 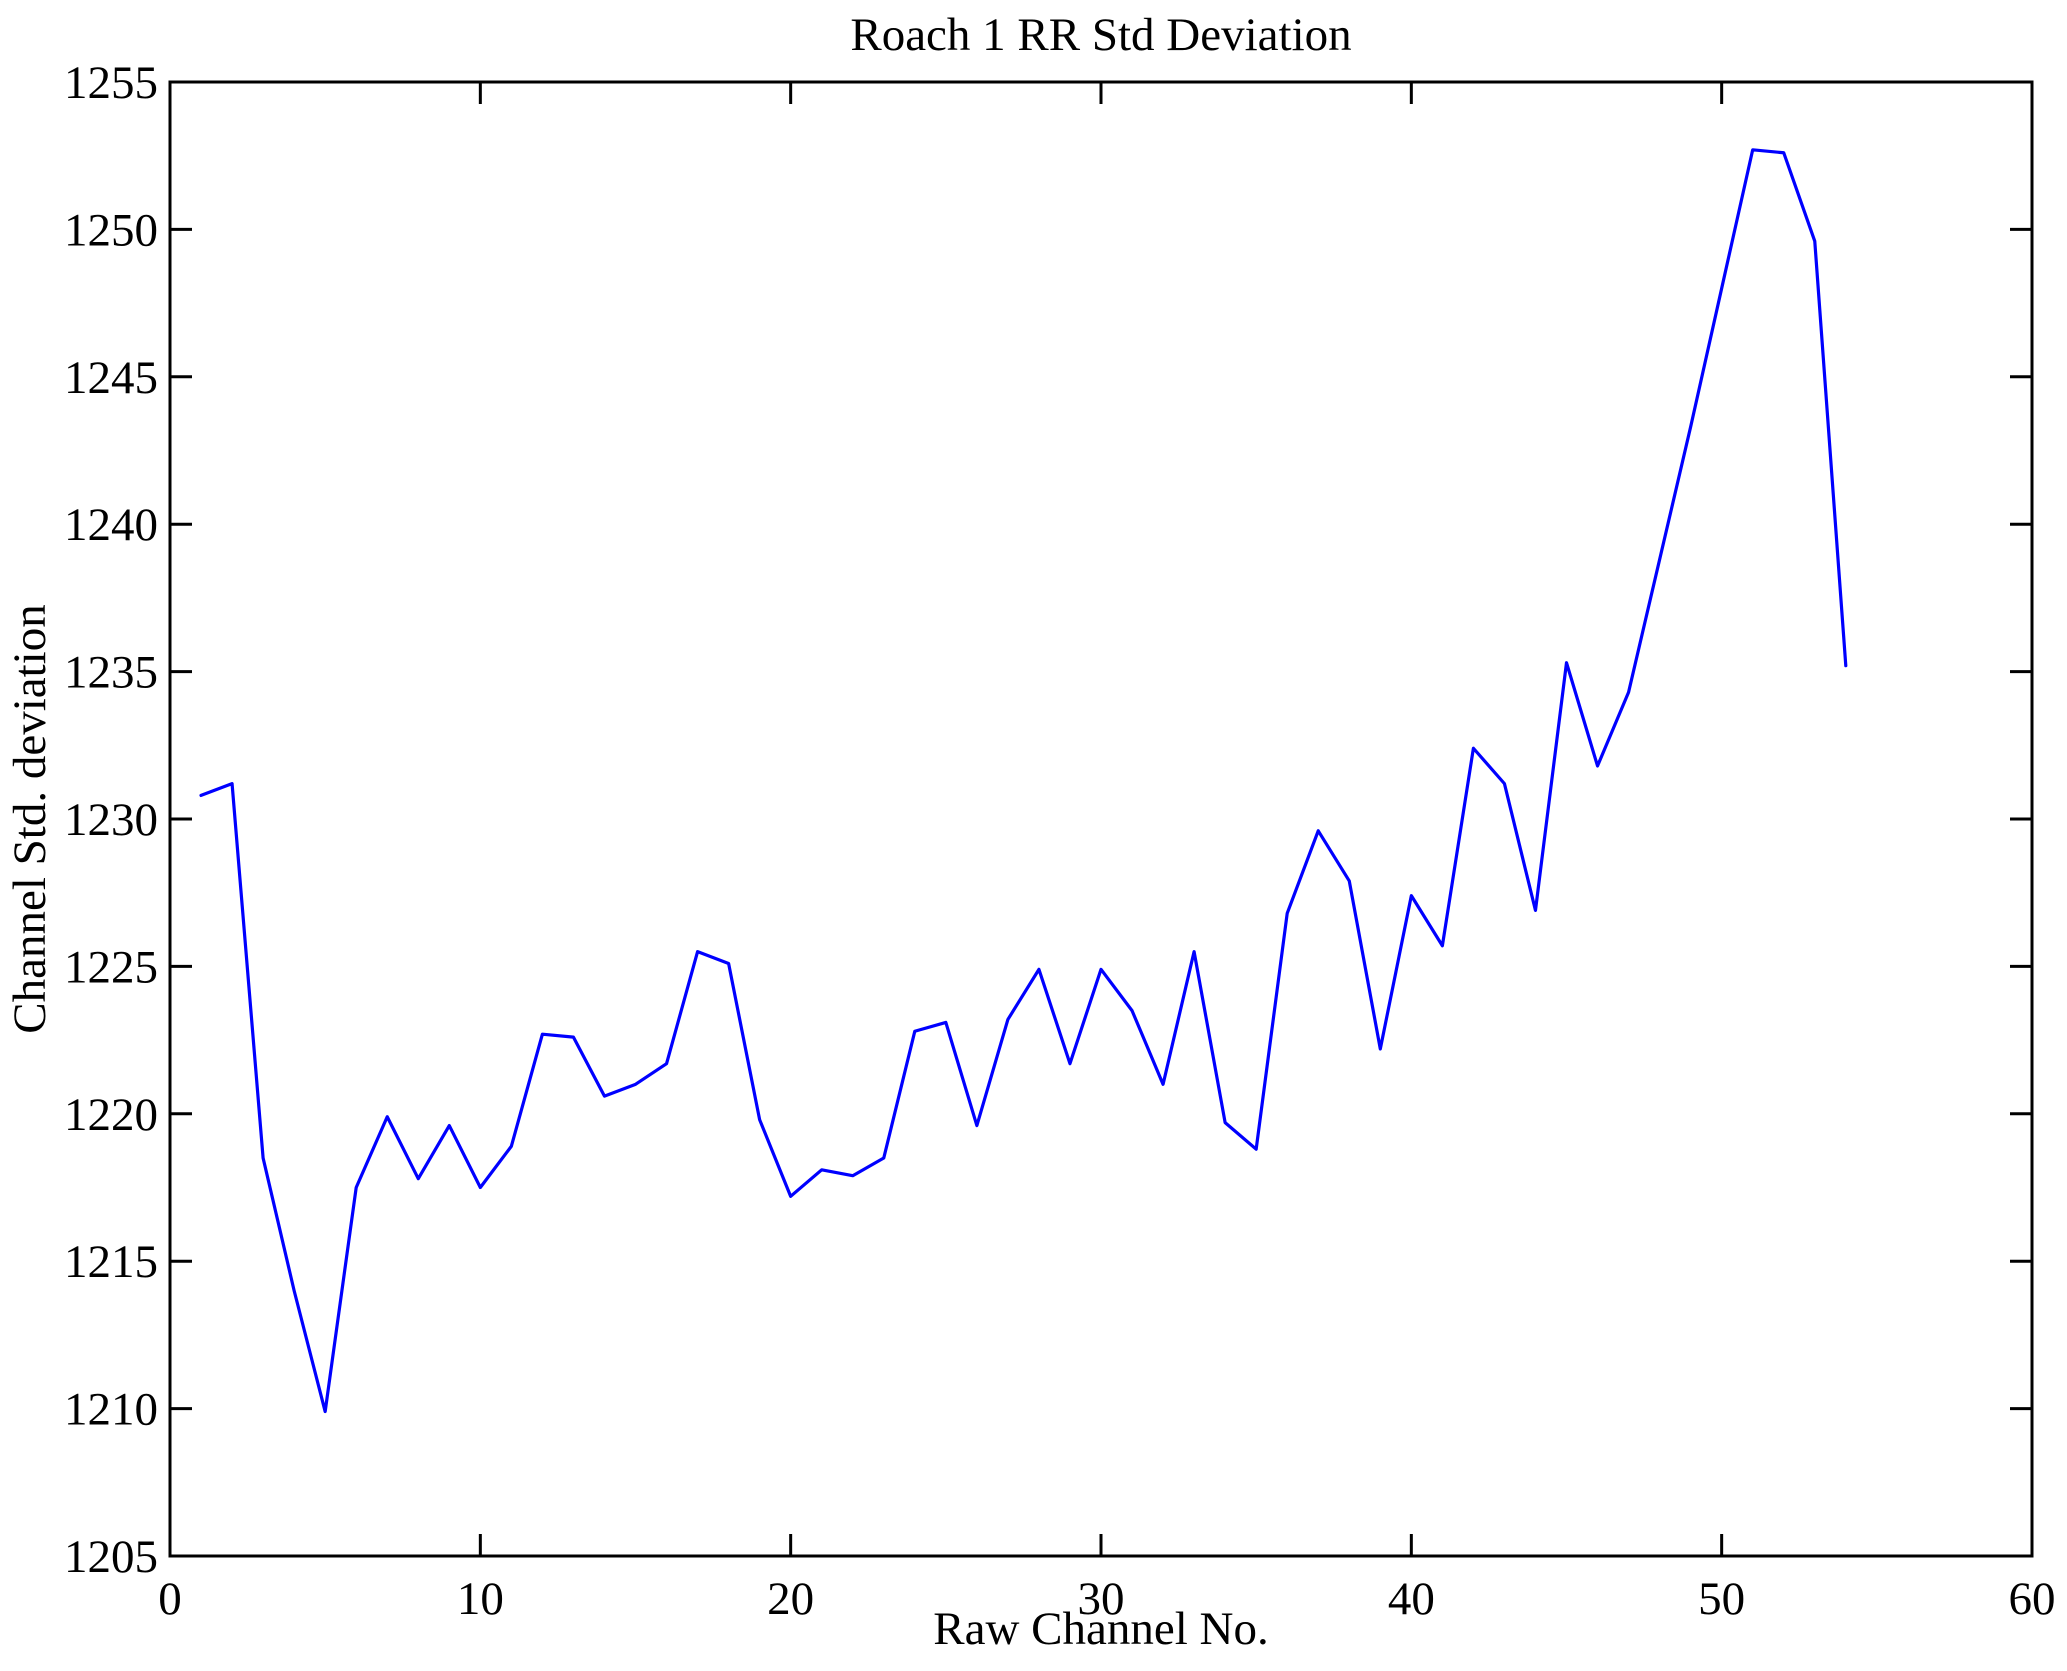 What do you see at coordinates (111, 525) in the screenshot?
I see `y-tick-label: 1240` at bounding box center [111, 525].